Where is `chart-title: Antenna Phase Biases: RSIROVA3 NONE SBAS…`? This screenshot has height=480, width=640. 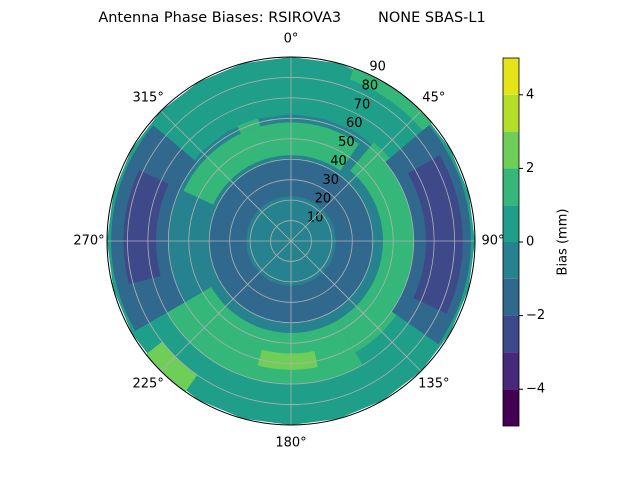 chart-title: Antenna Phase Biases: RSIROVA3 NONE SBAS… is located at coordinates (291, 18).